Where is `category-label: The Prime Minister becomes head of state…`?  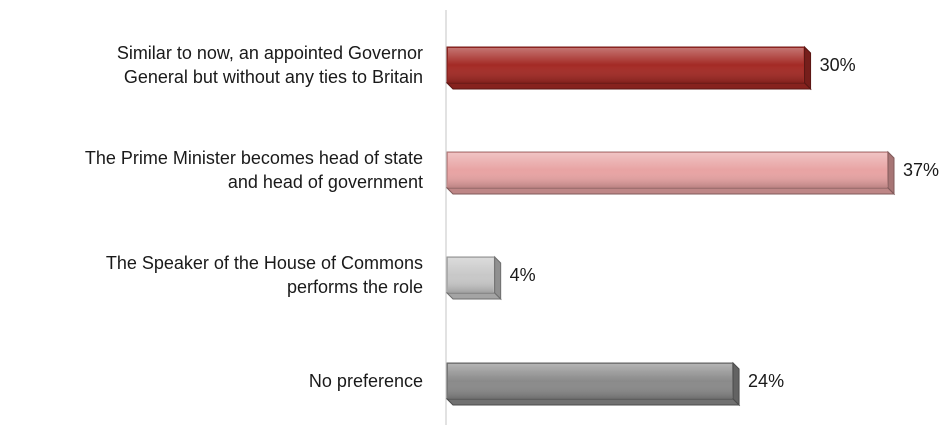
category-label: The Prime Minister becomes head of state… is located at coordinates (254, 170).